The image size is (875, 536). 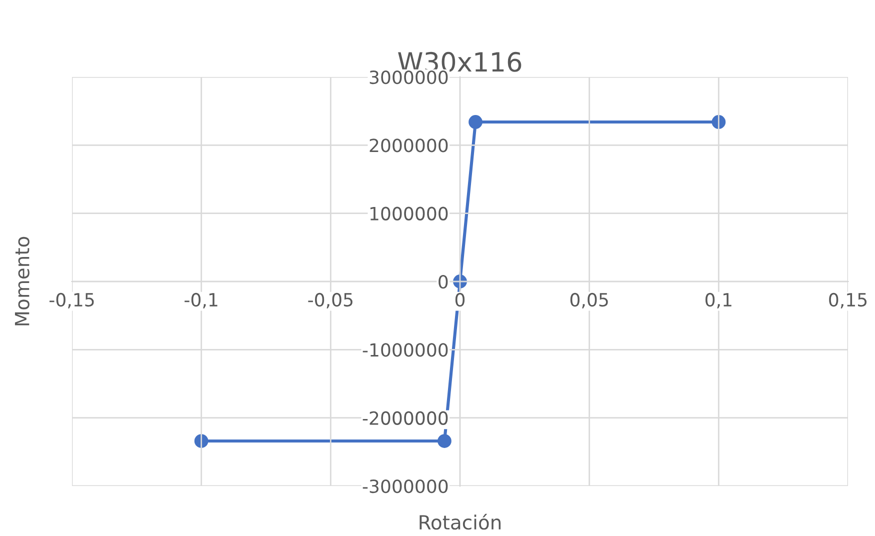 What do you see at coordinates (72, 300) in the screenshot?
I see `x-tick-label: -0,15` at bounding box center [72, 300].